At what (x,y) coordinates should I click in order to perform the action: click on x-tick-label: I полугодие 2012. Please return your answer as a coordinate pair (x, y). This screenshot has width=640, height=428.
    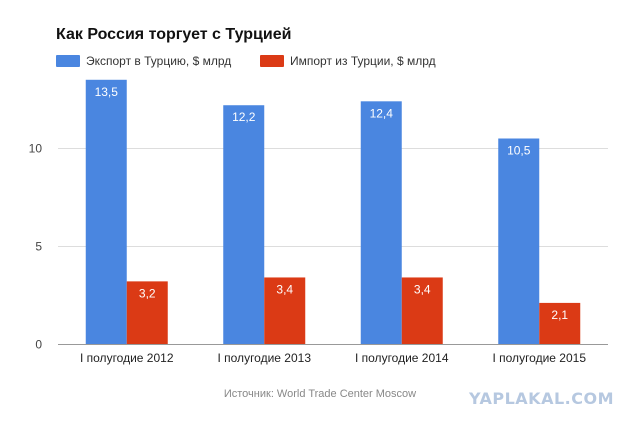
    Looking at the image, I should click on (127, 358).